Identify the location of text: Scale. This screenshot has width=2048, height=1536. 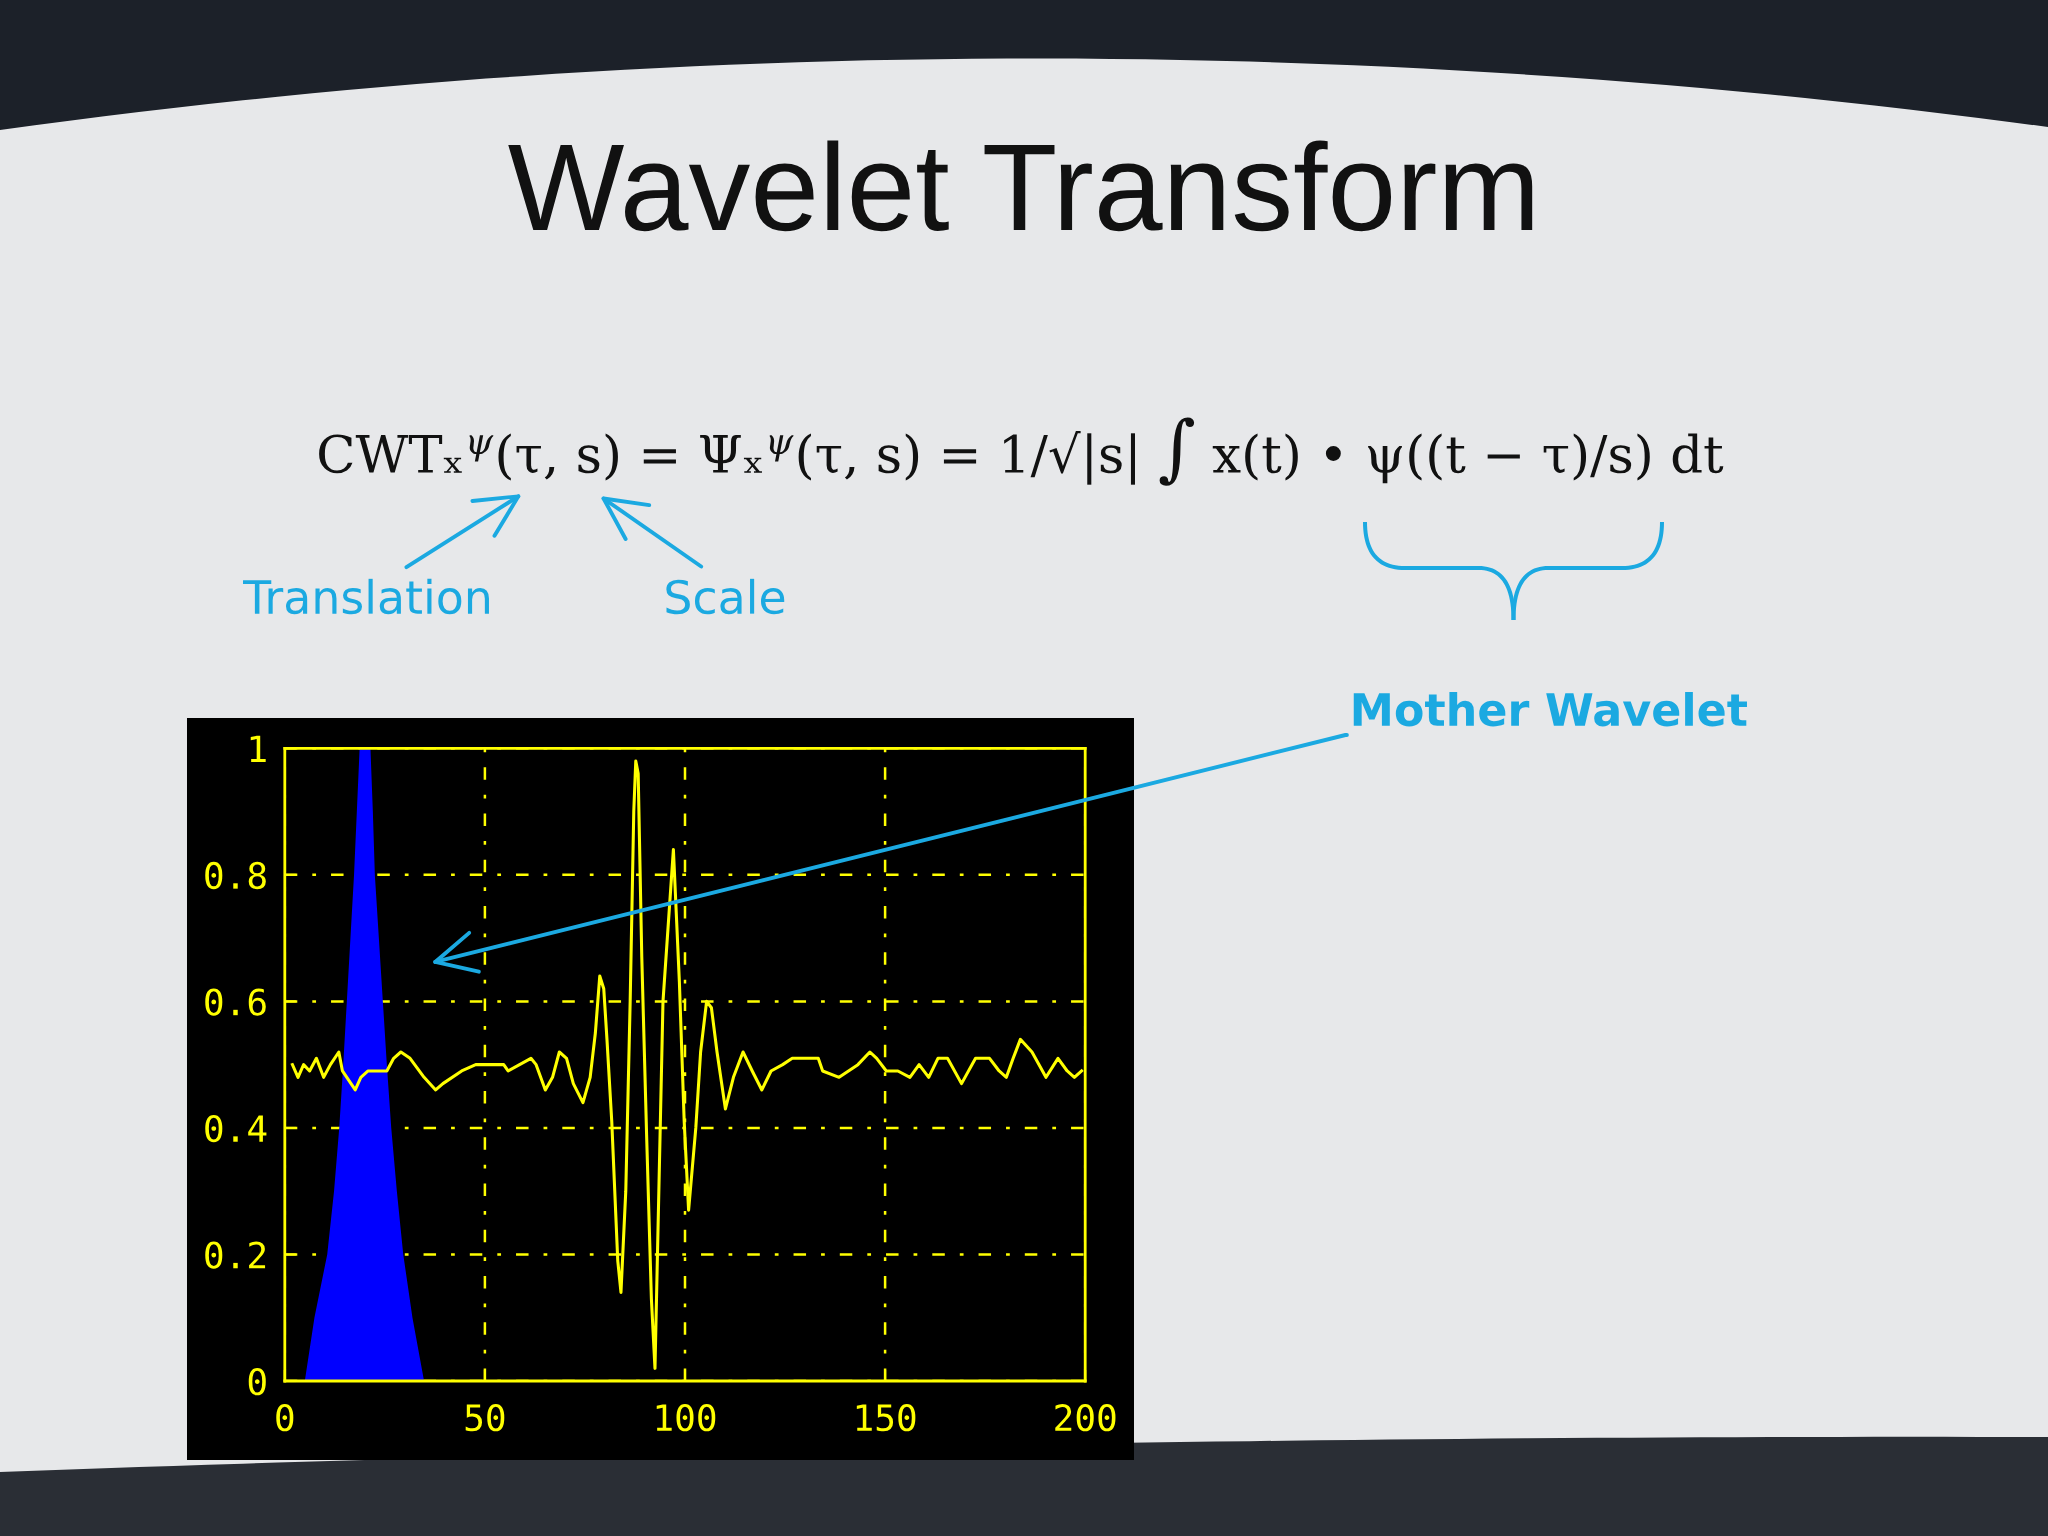
(725, 596).